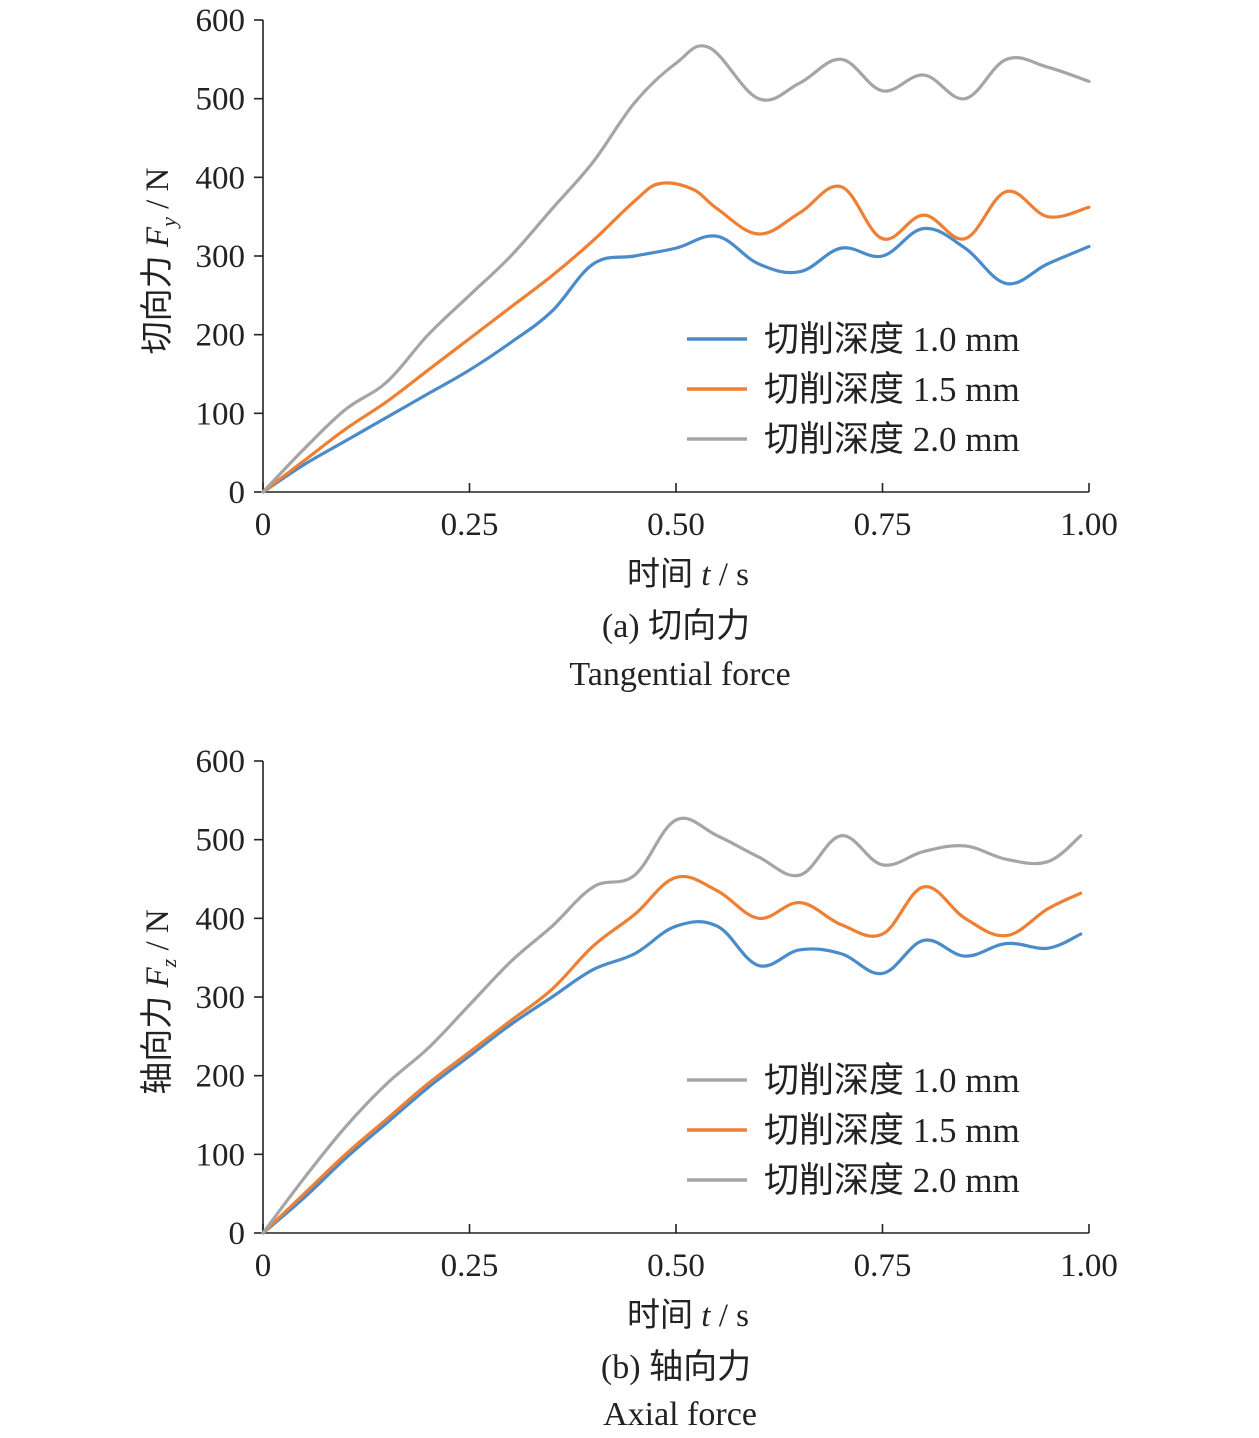 This screenshot has width=1259, height=1438. What do you see at coordinates (676, 626) in the screenshot?
I see `chart-caption: (a) 切向力` at bounding box center [676, 626].